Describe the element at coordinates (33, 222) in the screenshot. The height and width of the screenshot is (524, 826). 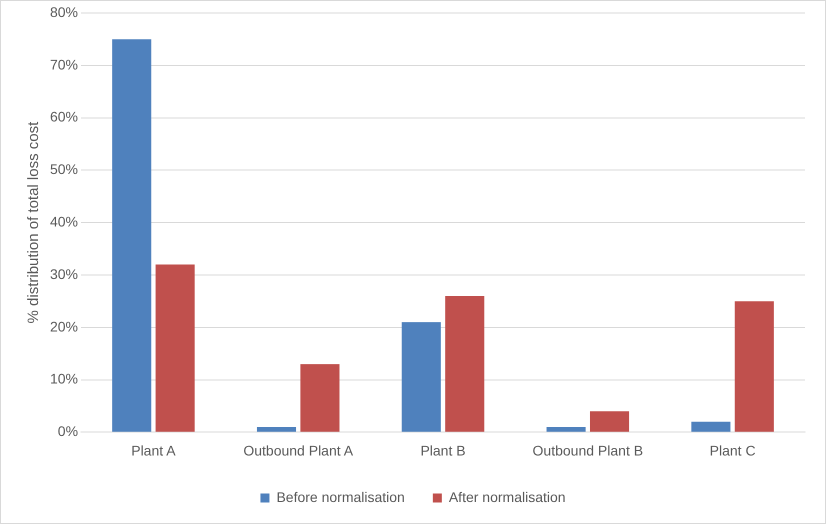
I see `y-axis-title: % distribution of total loss cost` at that location.